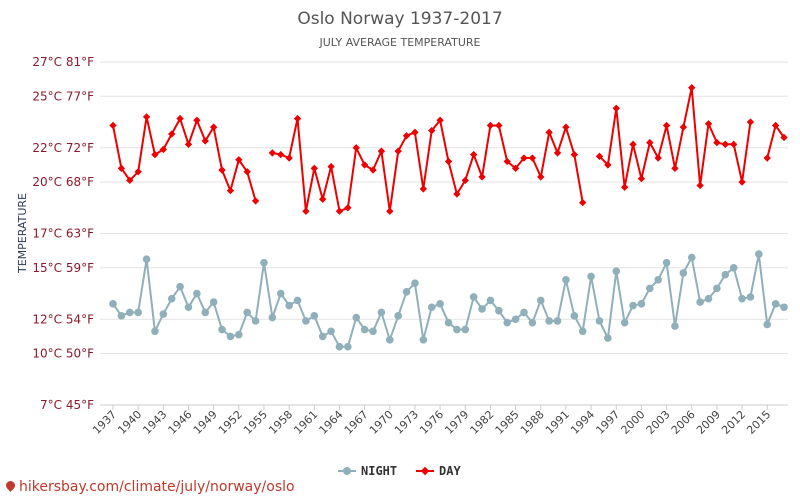  Describe the element at coordinates (399, 471) in the screenshot. I see `legend: NIGHT DAY` at that location.